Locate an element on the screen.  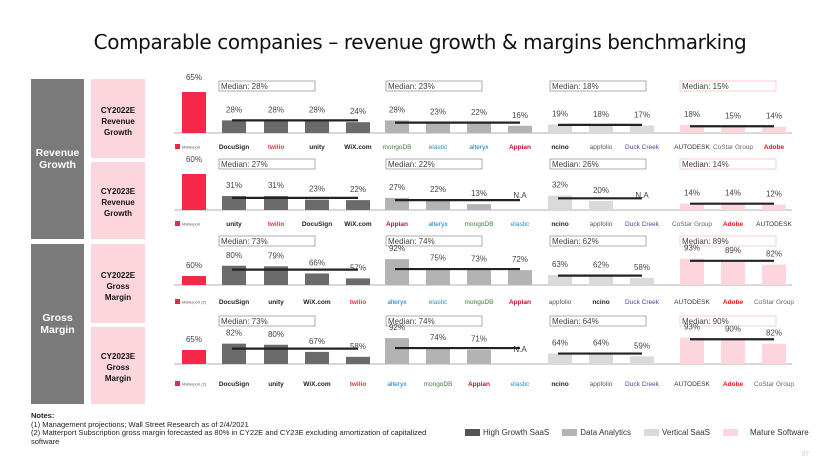
logo-wix-com: WiX.com is located at coordinates (317, 384).